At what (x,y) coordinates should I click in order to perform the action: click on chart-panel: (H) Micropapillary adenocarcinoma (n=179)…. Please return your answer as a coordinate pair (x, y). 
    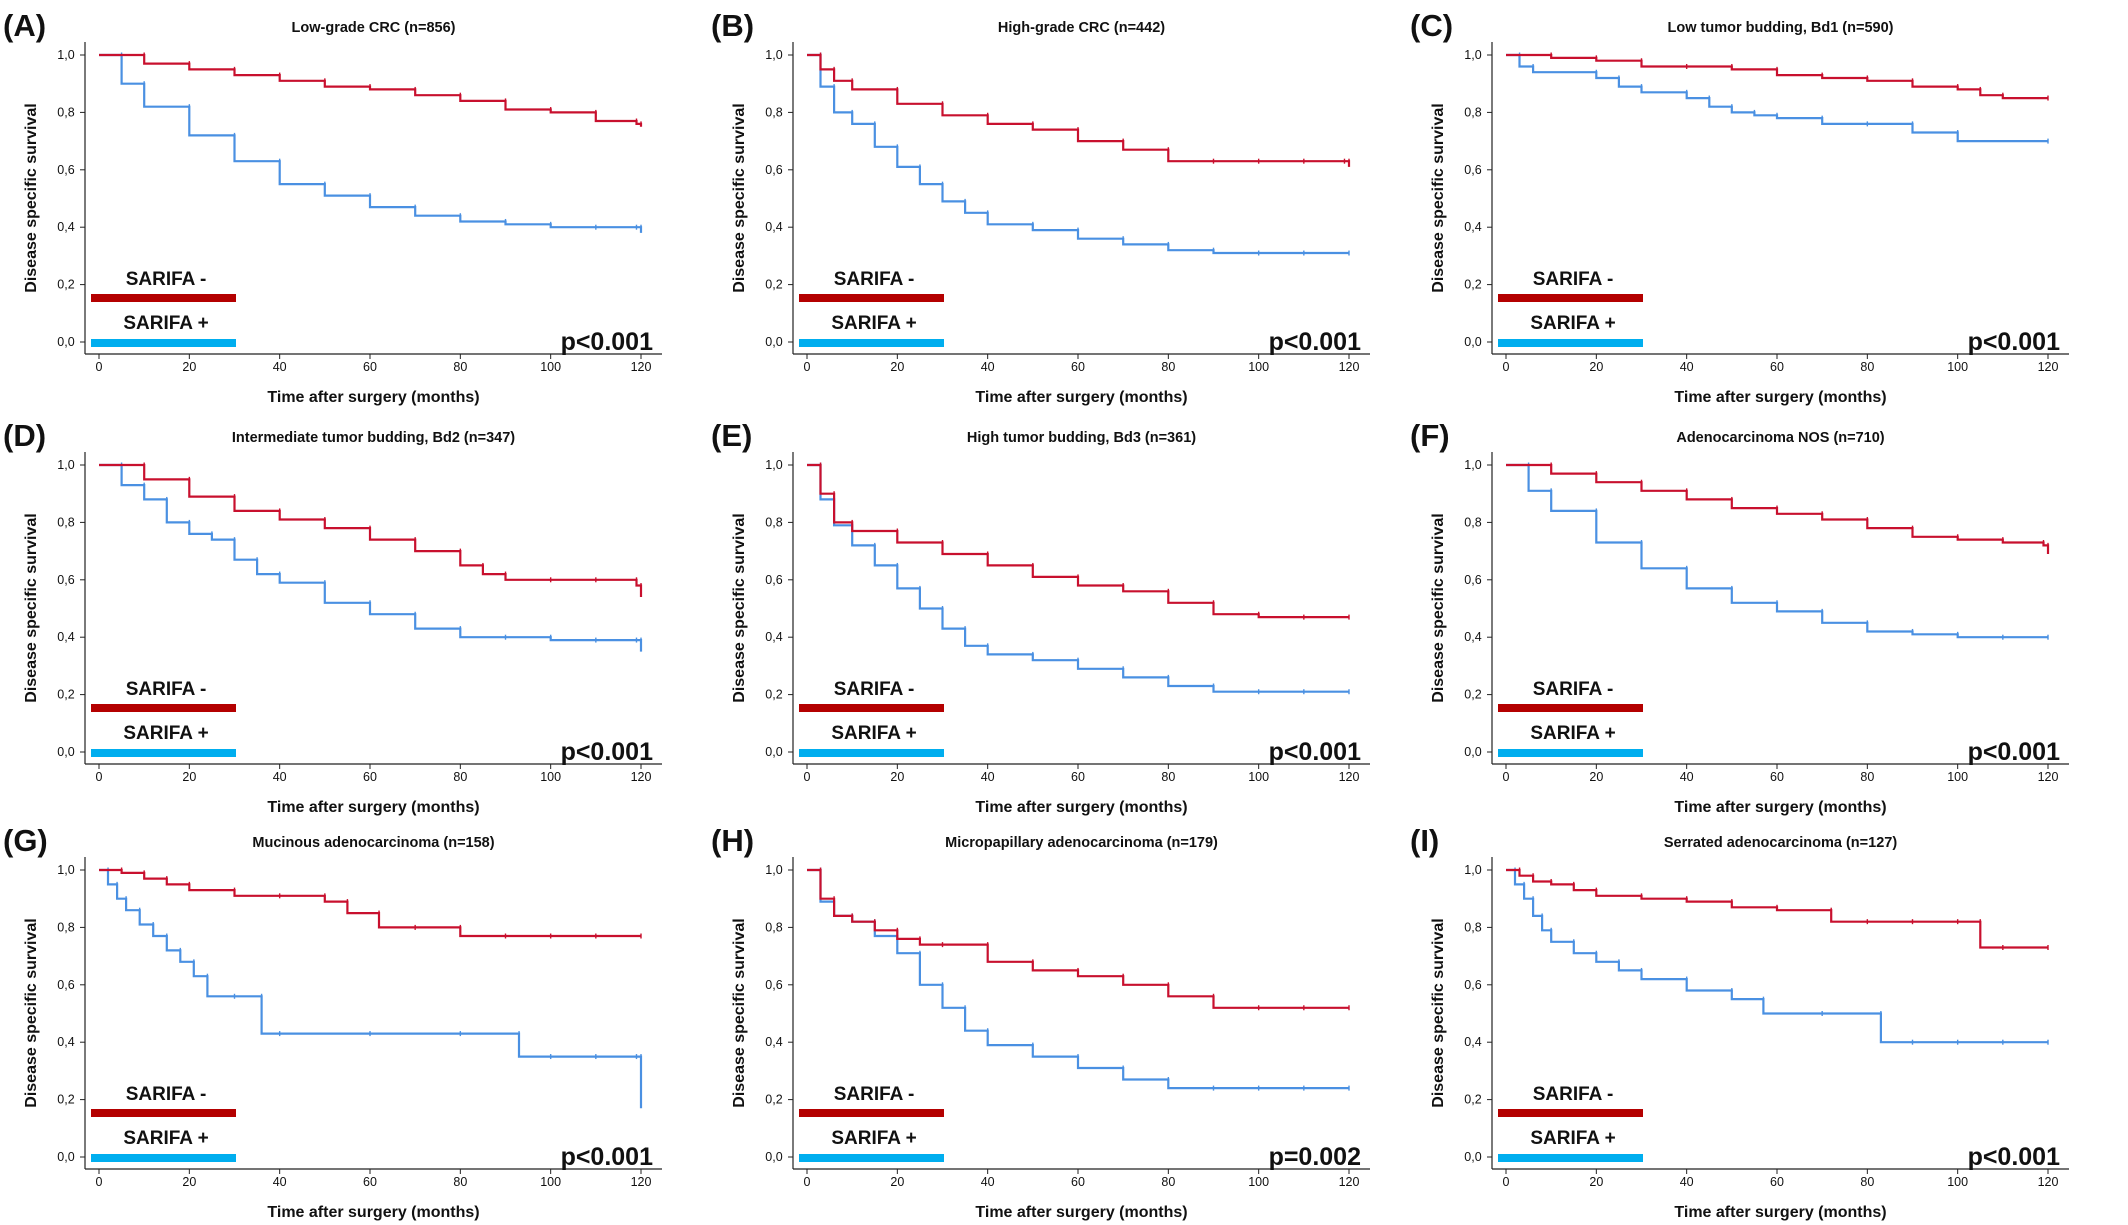
    Looking at the image, I should click on (1040, 1022).